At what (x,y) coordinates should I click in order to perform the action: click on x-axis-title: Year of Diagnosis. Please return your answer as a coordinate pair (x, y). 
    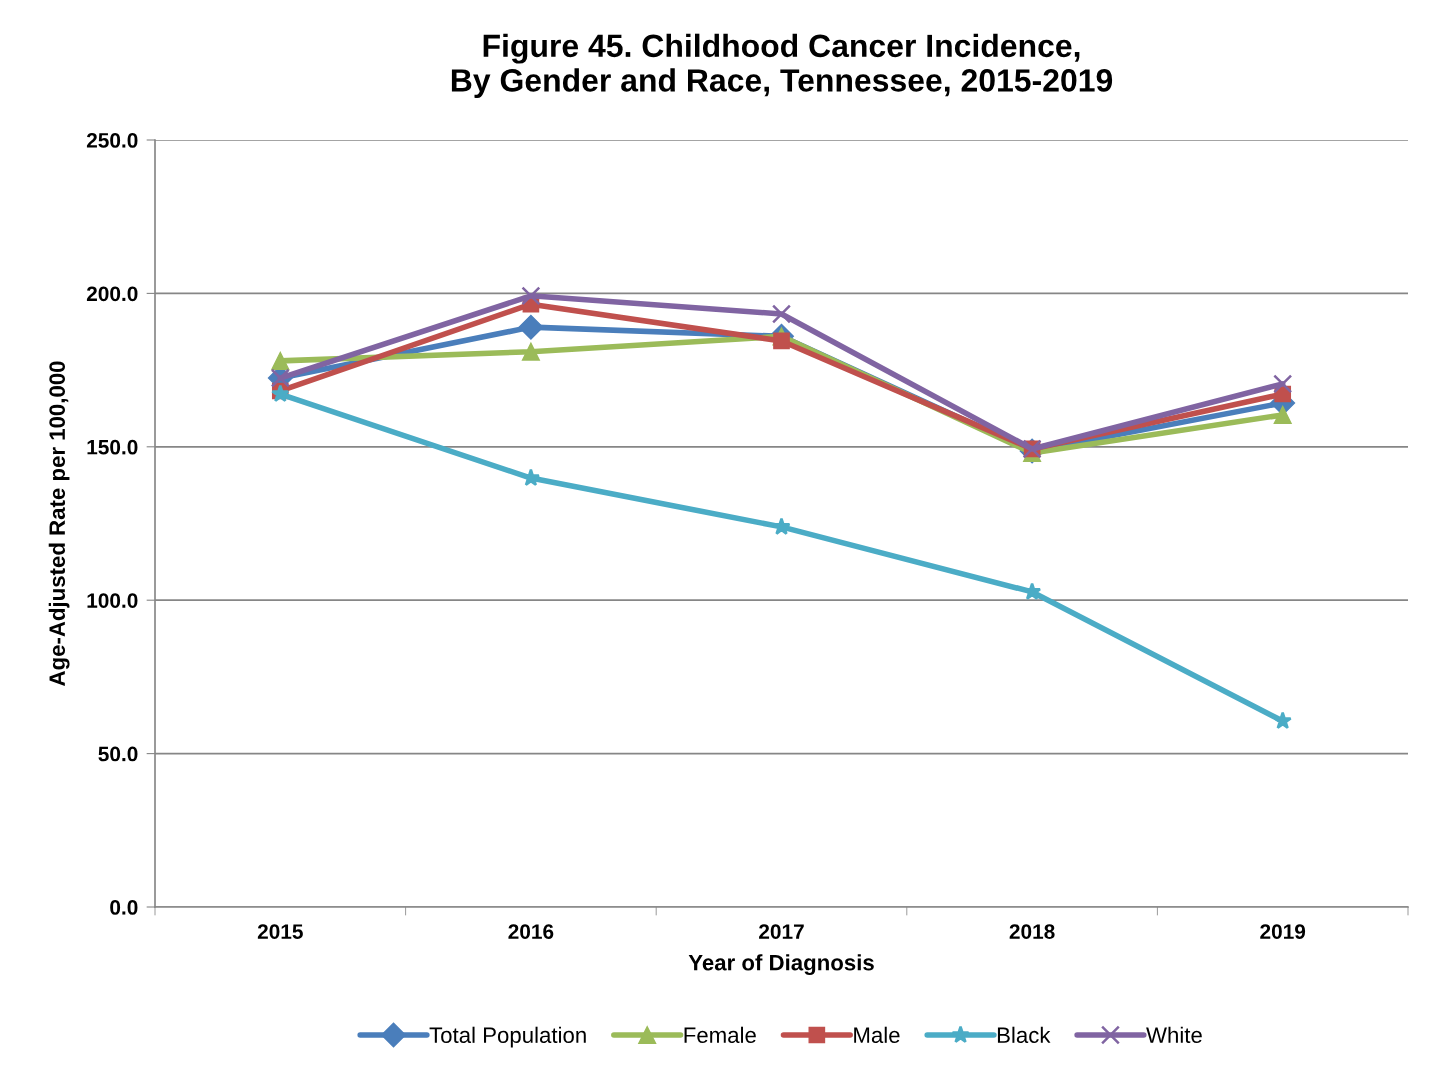
    Looking at the image, I should click on (781, 965).